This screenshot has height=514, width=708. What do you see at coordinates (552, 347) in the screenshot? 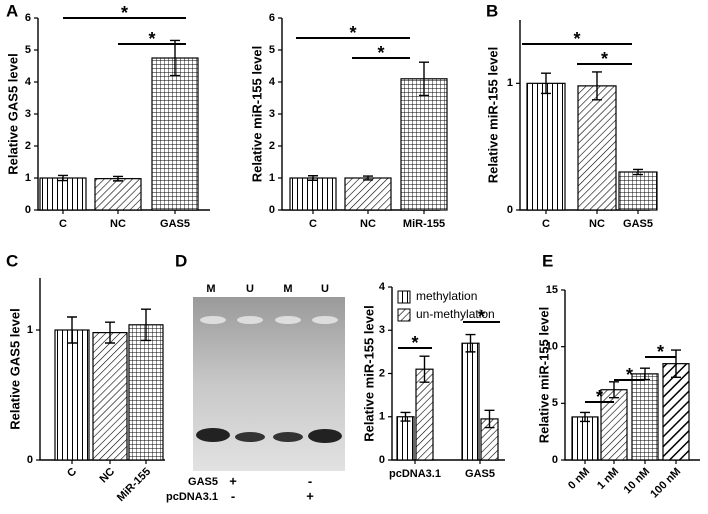
I see `y-tick-label: 10` at bounding box center [552, 347].